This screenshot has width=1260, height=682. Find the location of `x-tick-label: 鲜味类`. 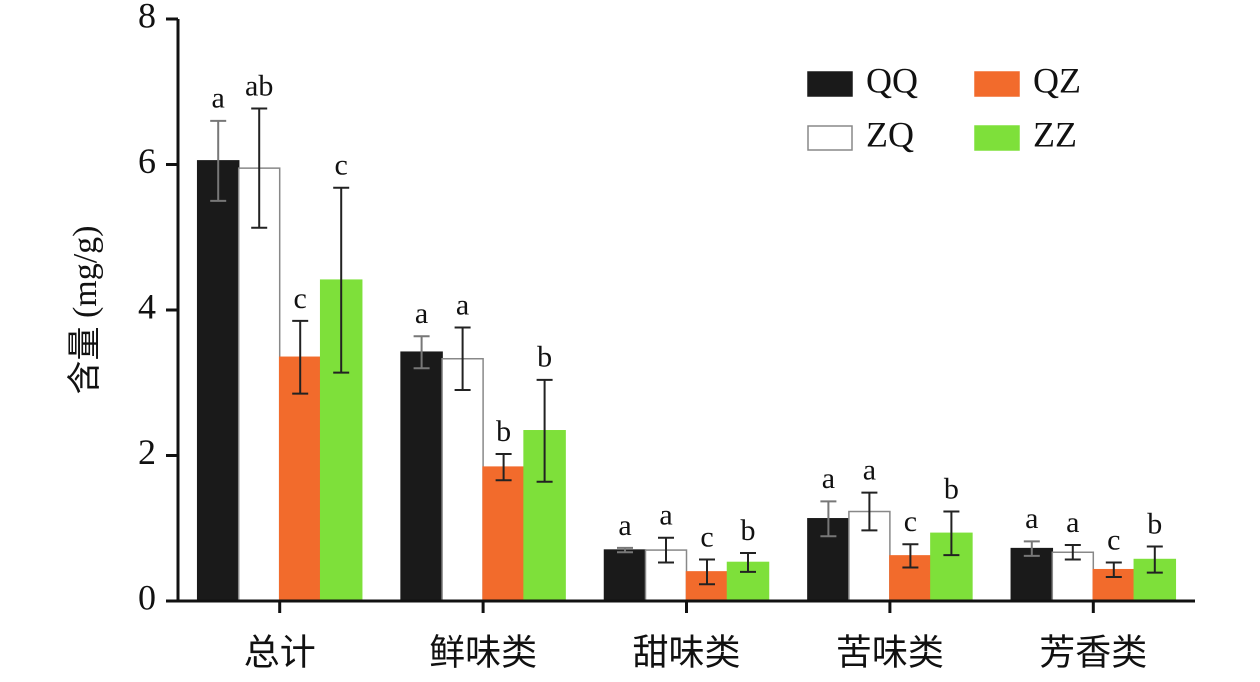

x-tick-label: 鲜味类 is located at coordinates (483, 652).